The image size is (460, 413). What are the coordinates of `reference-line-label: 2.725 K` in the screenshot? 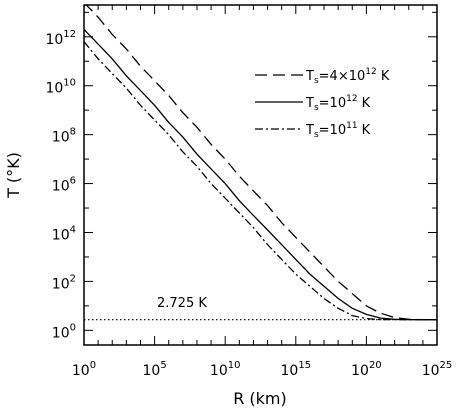 It's located at (182, 303).